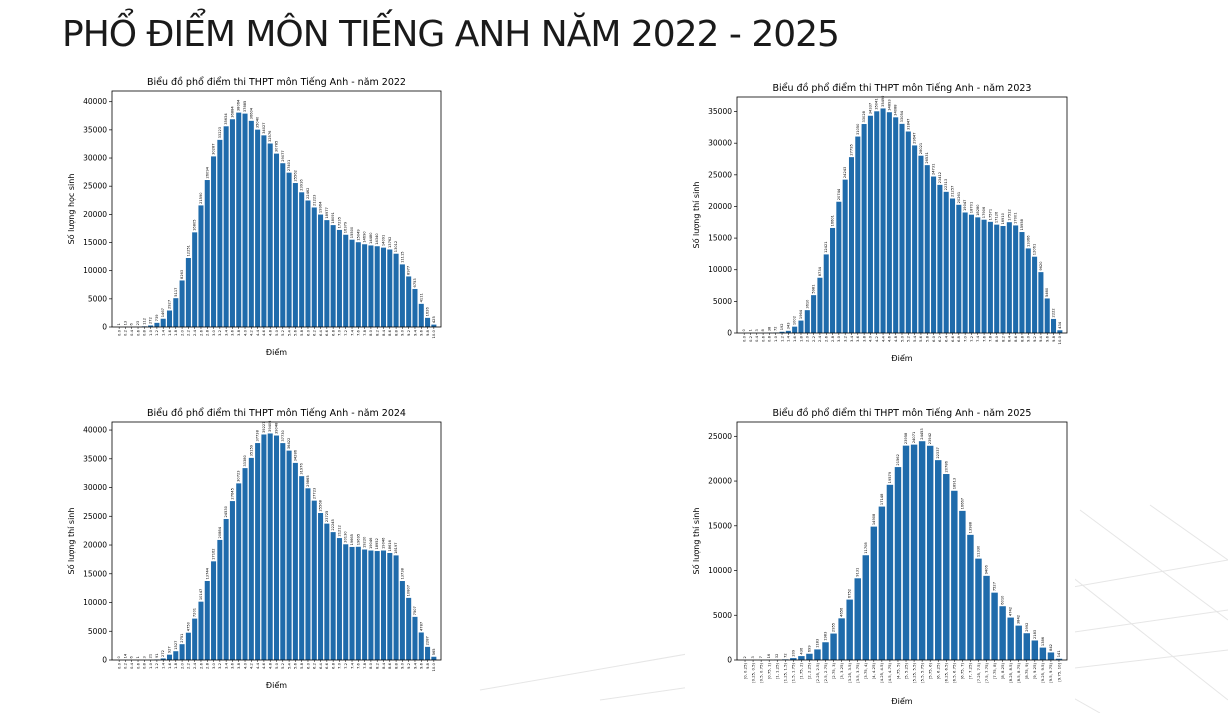 Image resolution: width=1228 pixels, height=713 pixels. I want to click on x-tick-label: 1.2, so click(156, 332).